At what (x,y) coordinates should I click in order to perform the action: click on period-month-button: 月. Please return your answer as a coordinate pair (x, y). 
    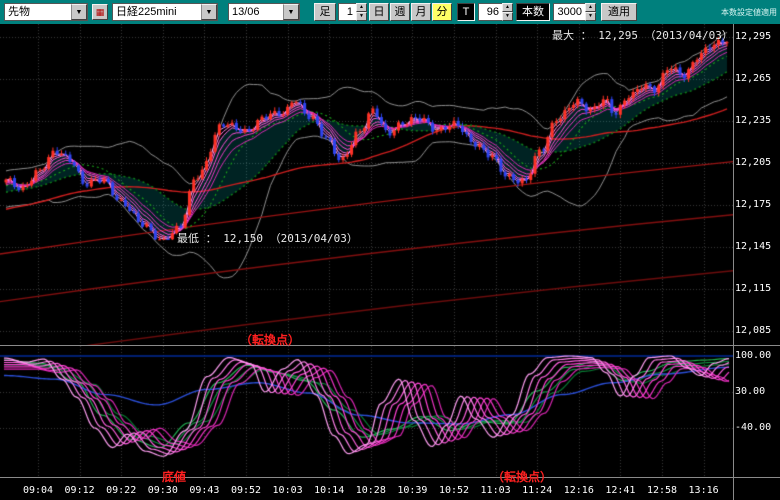
    Looking at the image, I should click on (421, 12).